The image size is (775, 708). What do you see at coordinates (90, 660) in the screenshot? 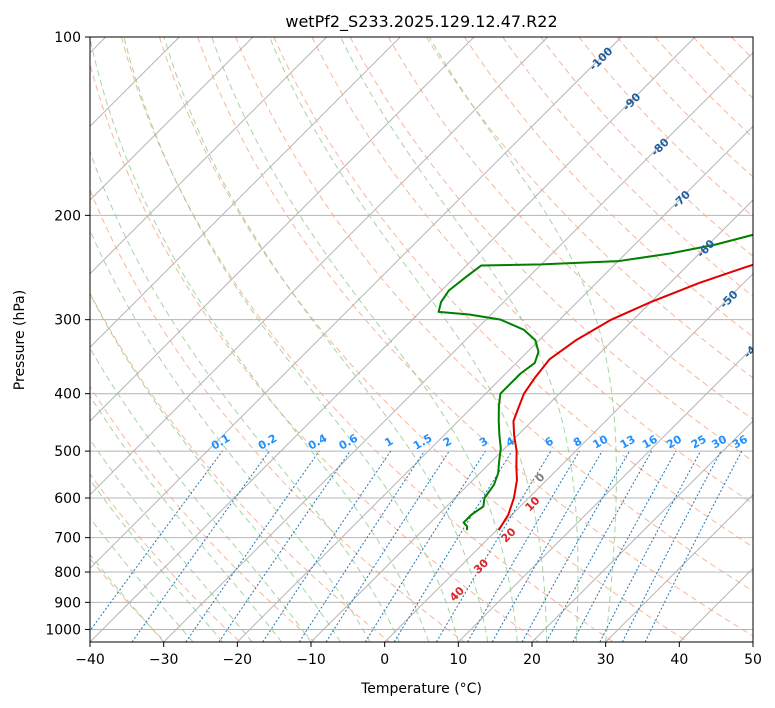
I see `x-tick-label: −40` at bounding box center [90, 660].